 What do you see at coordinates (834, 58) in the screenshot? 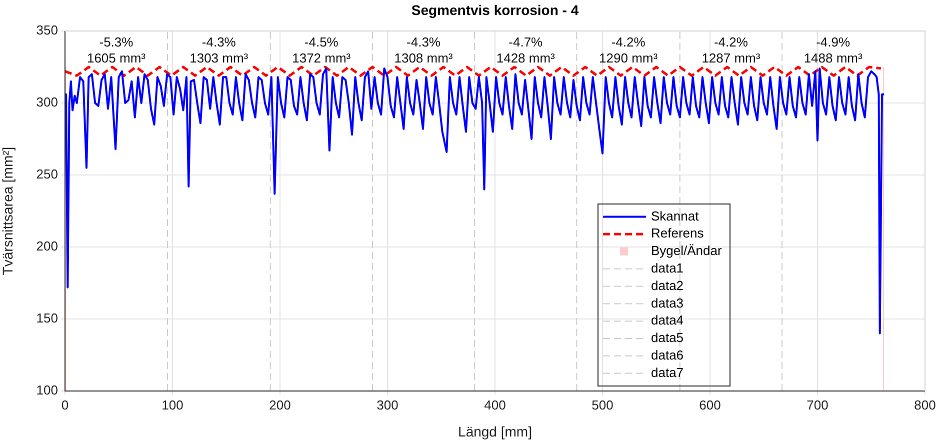
I see `annotation: 1488 mm³` at bounding box center [834, 58].